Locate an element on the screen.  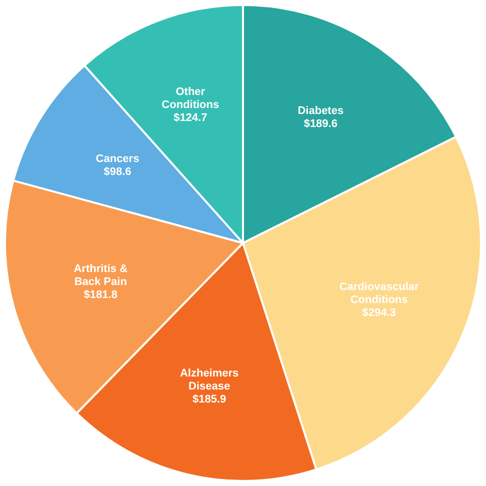
slice-label: Alzheimers Disease is located at coordinates (209, 380).